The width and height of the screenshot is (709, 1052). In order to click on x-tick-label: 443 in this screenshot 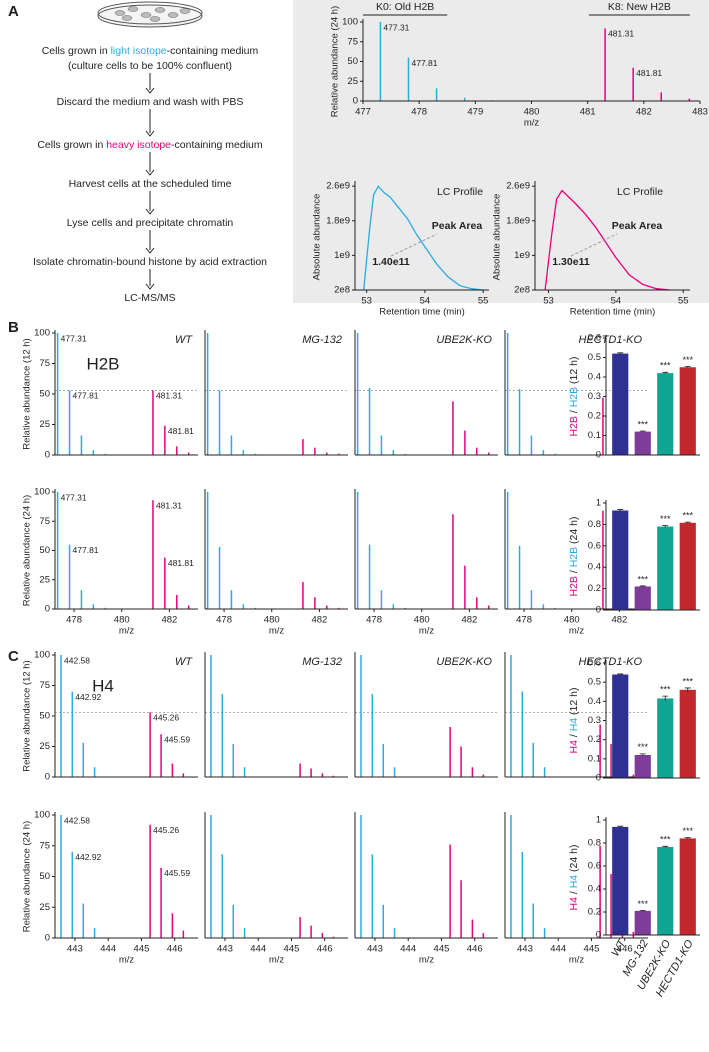, I will do `click(525, 949)`.